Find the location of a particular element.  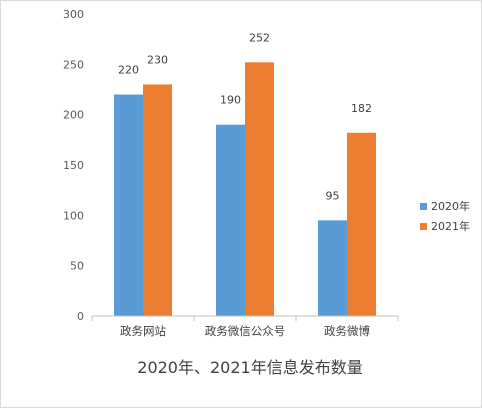

data-label: 220 is located at coordinates (128, 70).